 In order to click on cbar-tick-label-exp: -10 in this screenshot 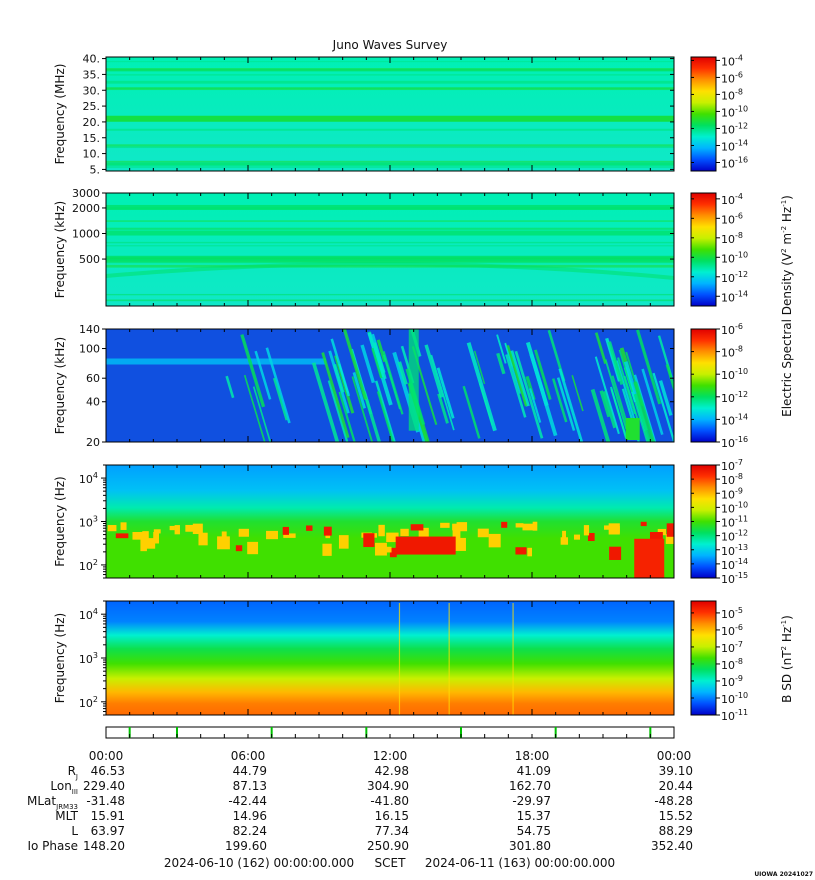, I will do `click(741, 254)`.